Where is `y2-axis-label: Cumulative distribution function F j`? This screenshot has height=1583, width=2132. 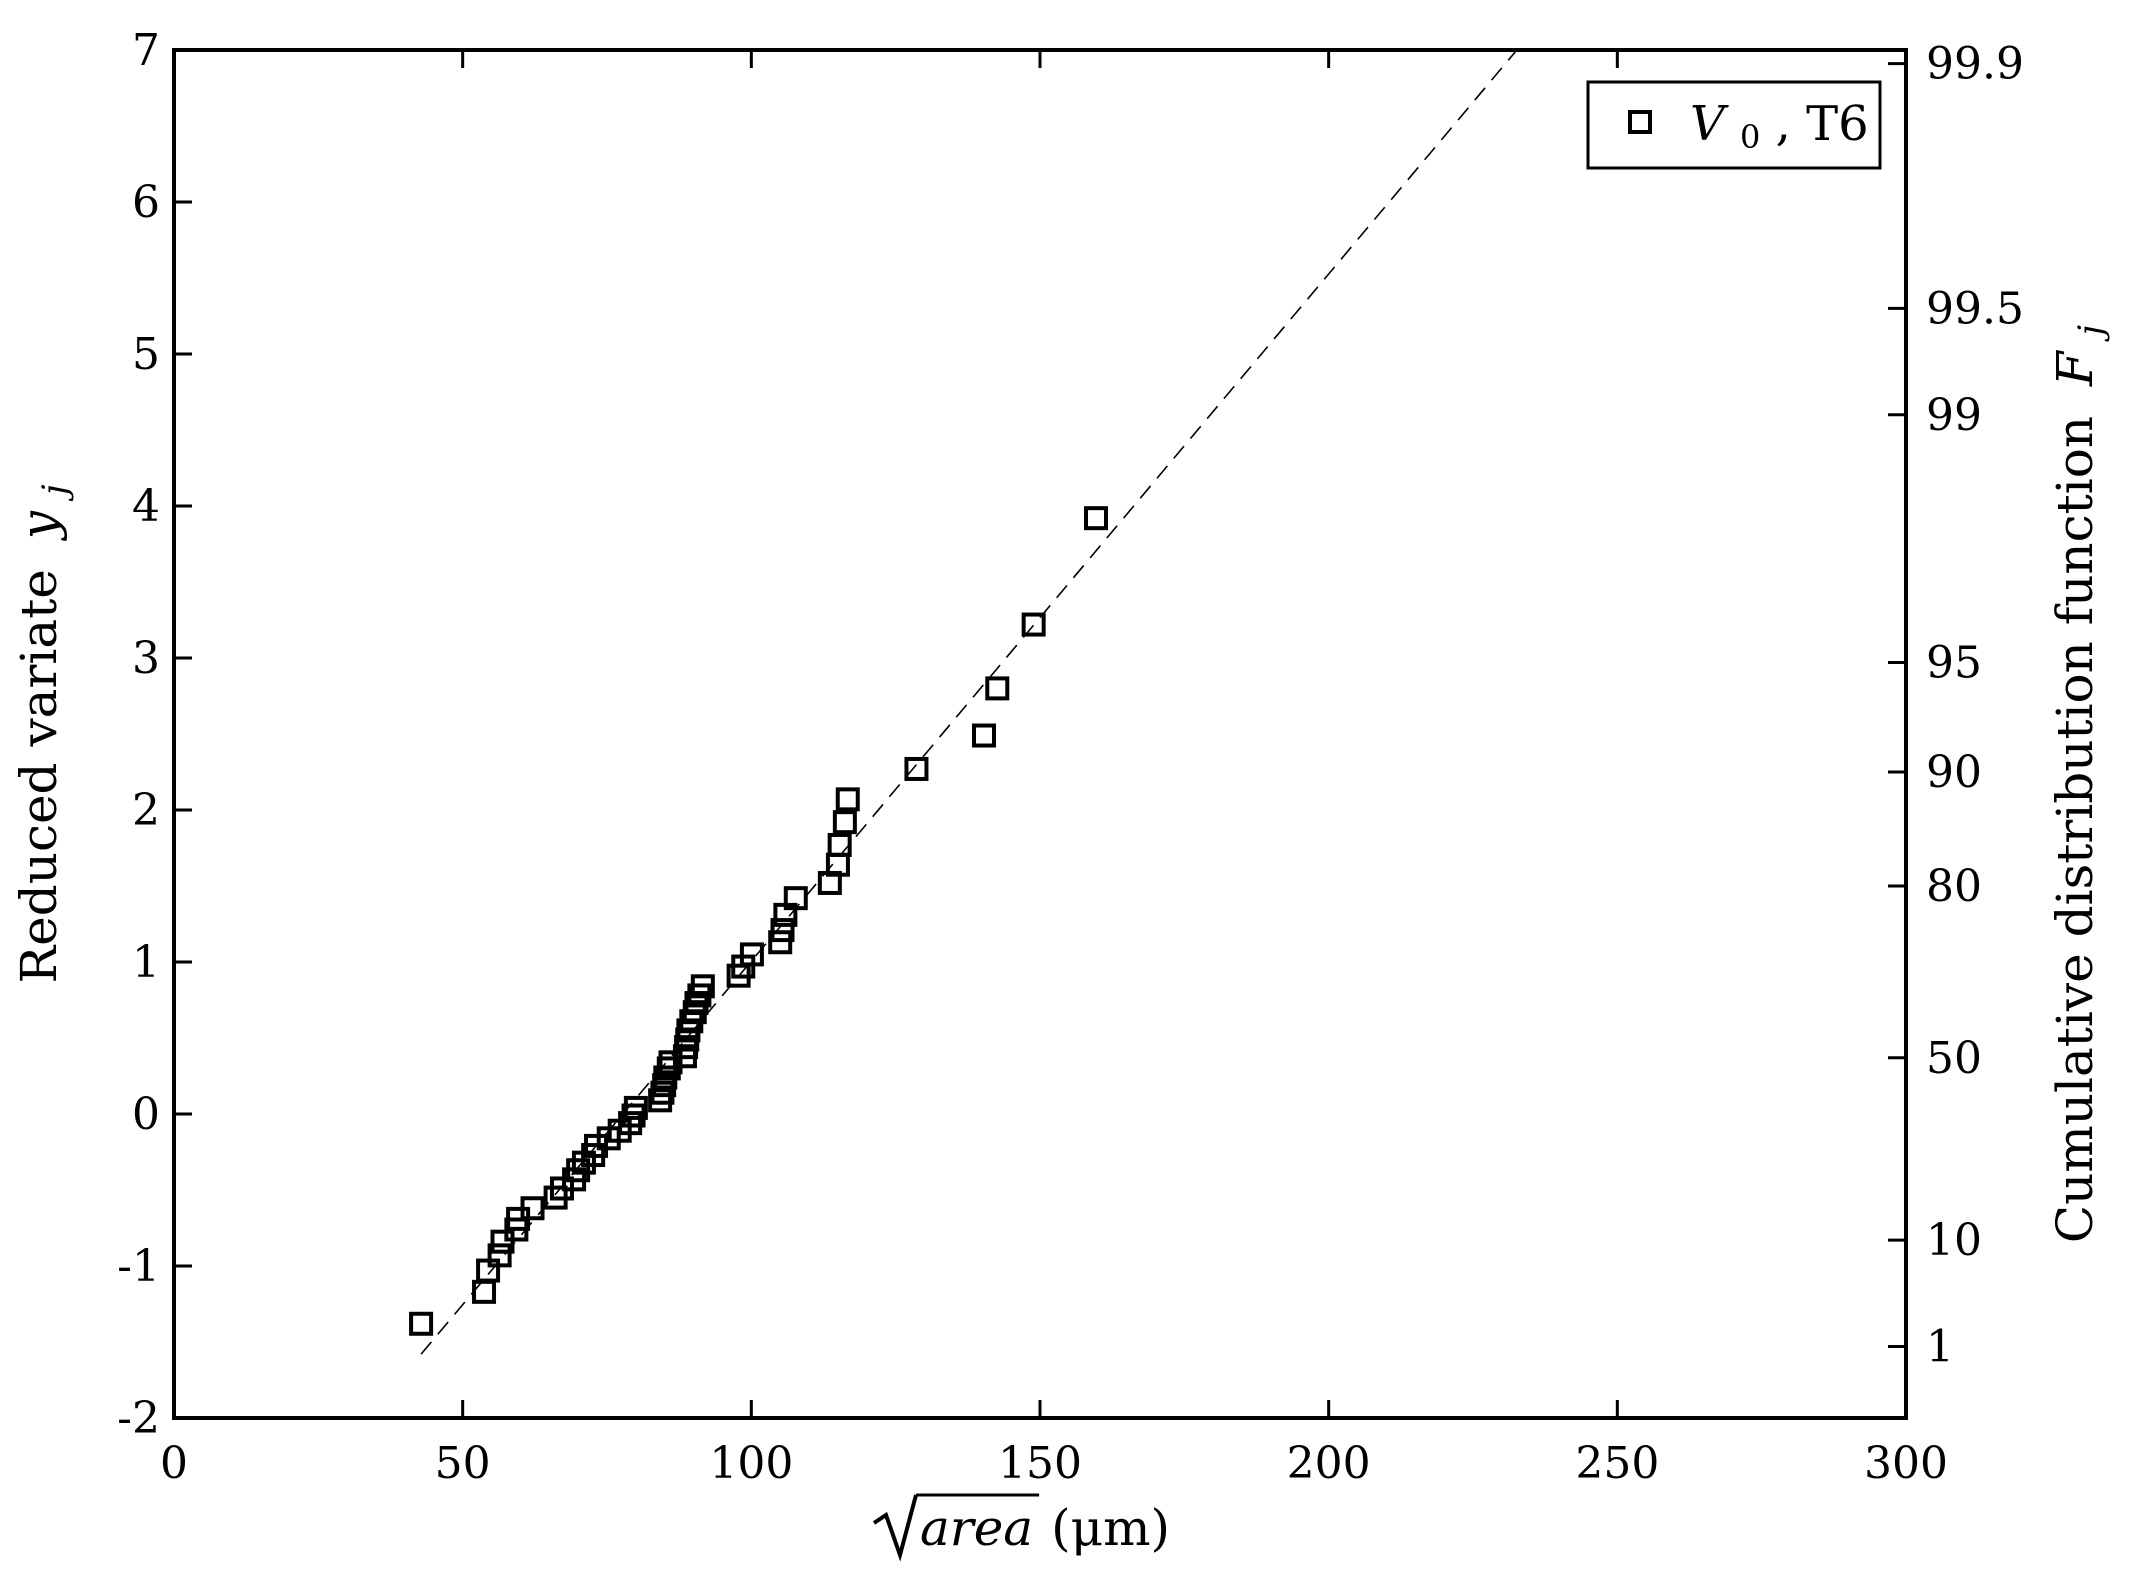
y2-axis-label: Cumulative distribution function F j is located at coordinates (2078, 783).